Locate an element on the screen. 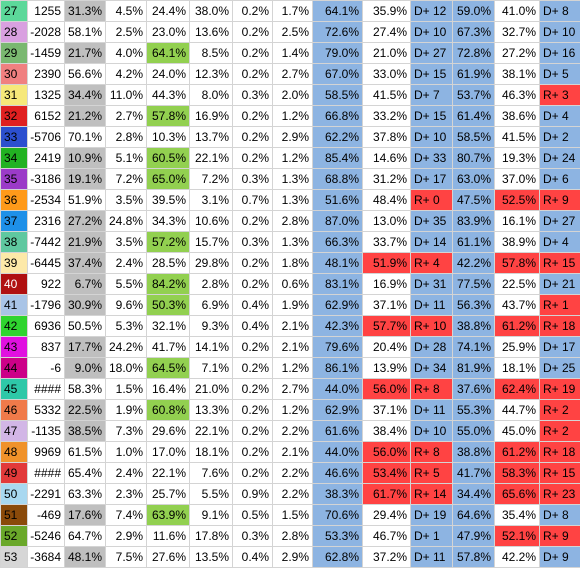  share-2-cell: 11.0% is located at coordinates (126, 95).